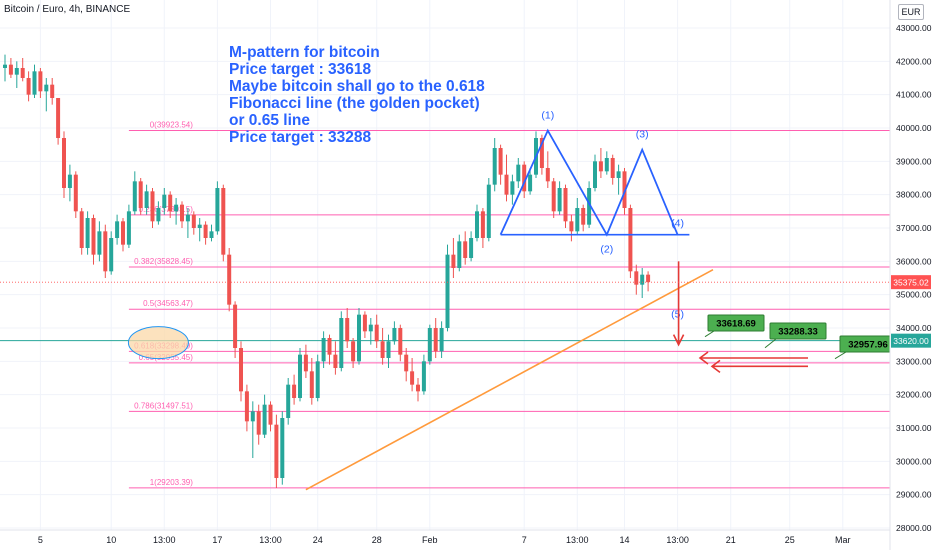 The width and height of the screenshot is (932, 550). I want to click on pattern-point-label: (1), so click(547, 116).